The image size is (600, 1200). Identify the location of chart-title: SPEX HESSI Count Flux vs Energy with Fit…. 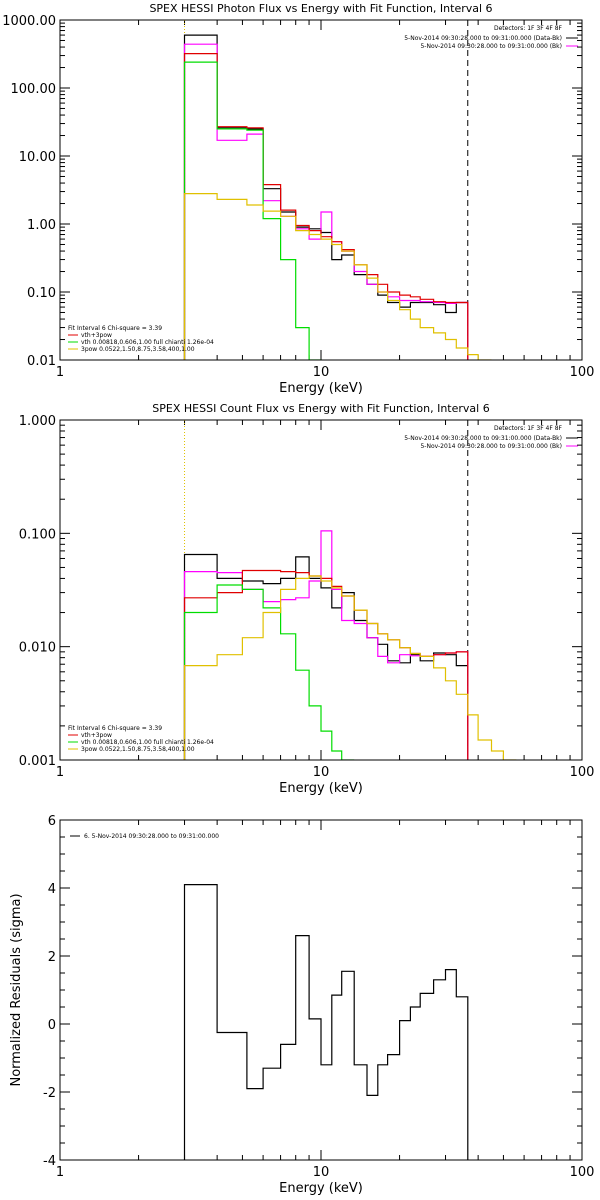
(320, 408).